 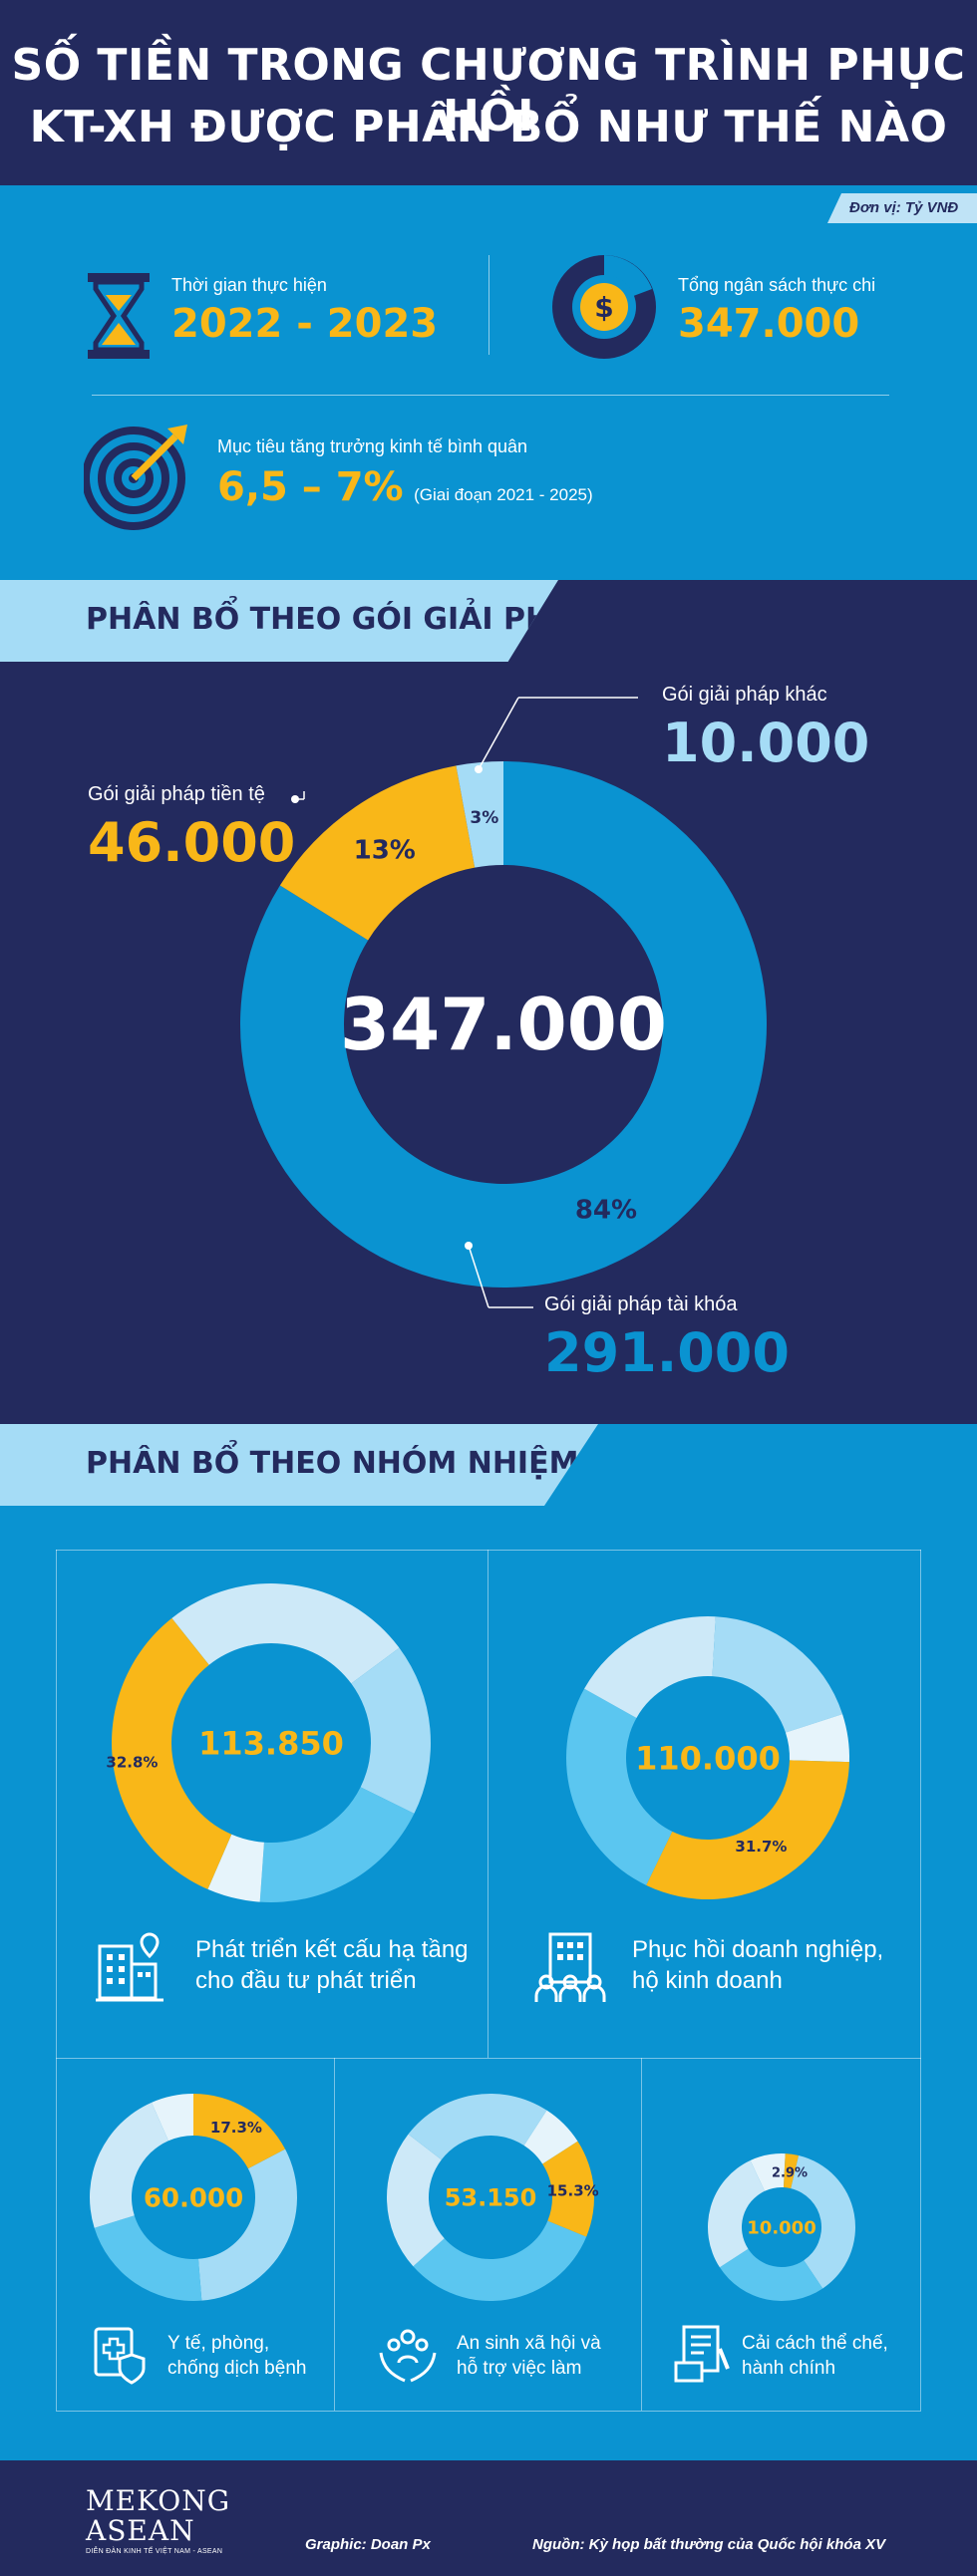 I want to click on grid-left, so click(x=56, y=1980).